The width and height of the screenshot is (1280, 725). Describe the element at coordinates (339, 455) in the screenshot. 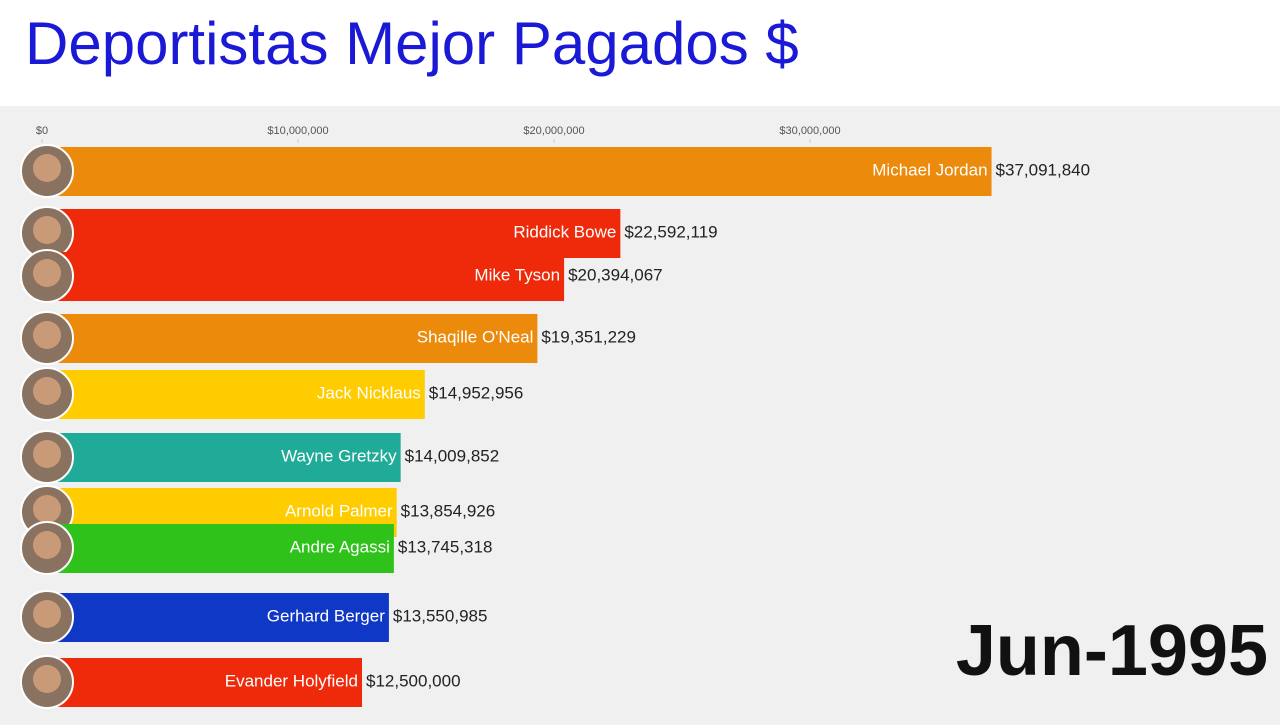

I see `bar-name: Wayne Gretzky` at that location.